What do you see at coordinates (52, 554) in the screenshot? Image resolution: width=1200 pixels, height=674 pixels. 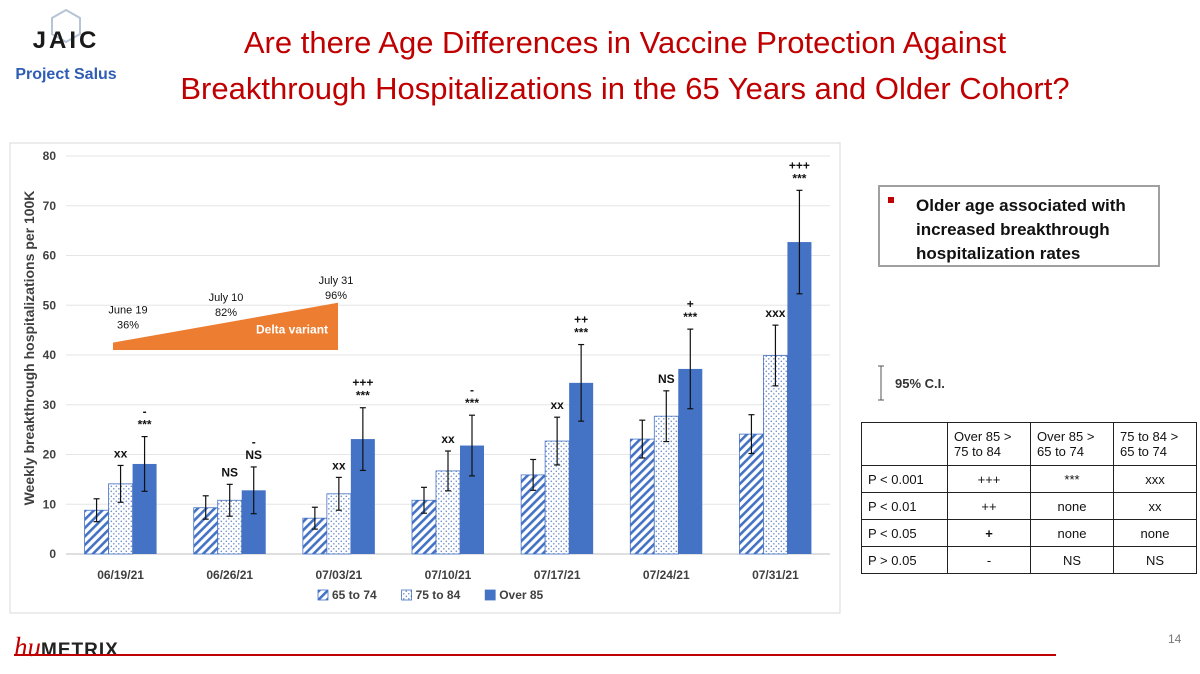 I see `y-tick-label: 0` at bounding box center [52, 554].